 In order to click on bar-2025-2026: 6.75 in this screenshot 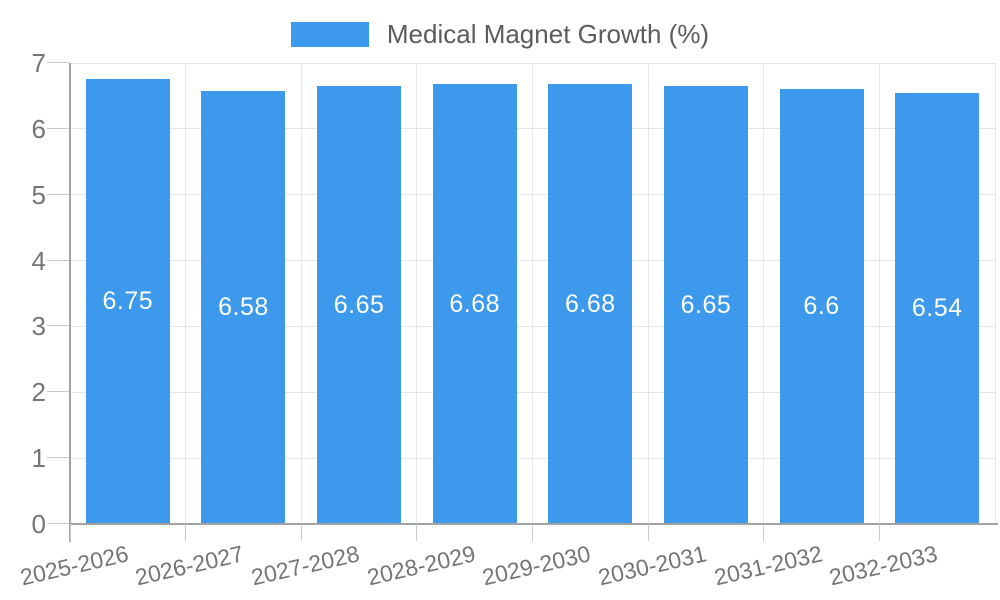, I will do `click(127, 301)`.